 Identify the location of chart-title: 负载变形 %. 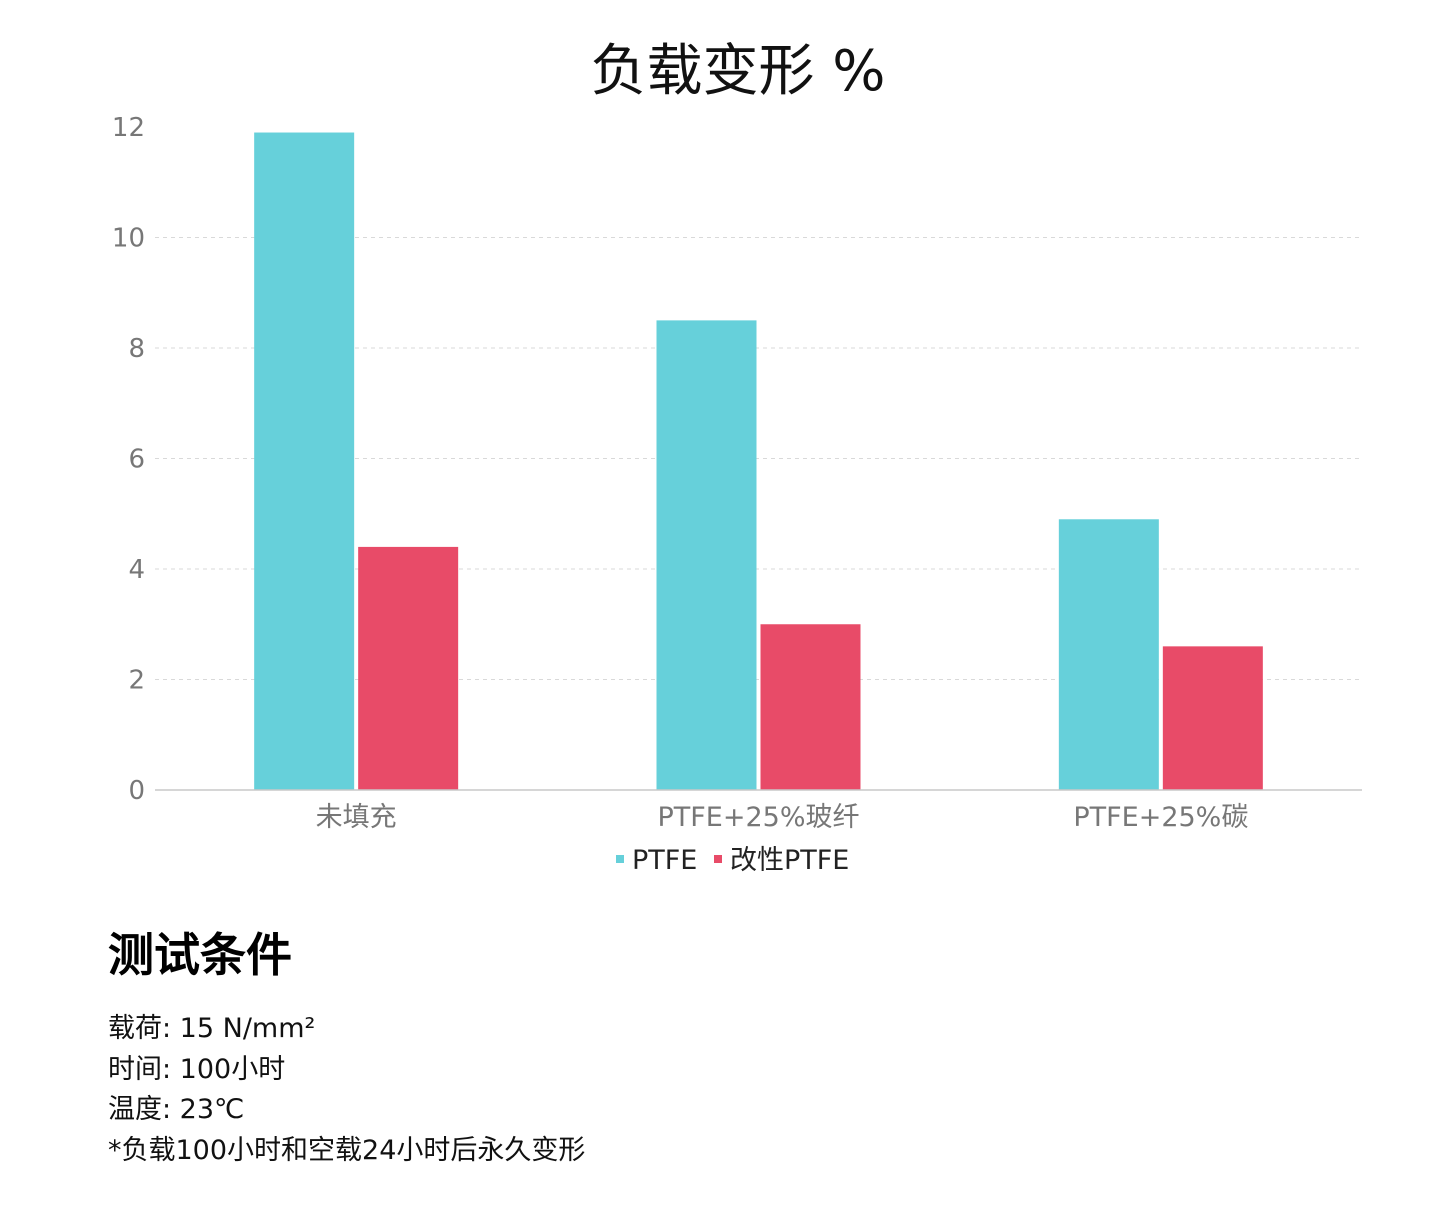
(737, 71).